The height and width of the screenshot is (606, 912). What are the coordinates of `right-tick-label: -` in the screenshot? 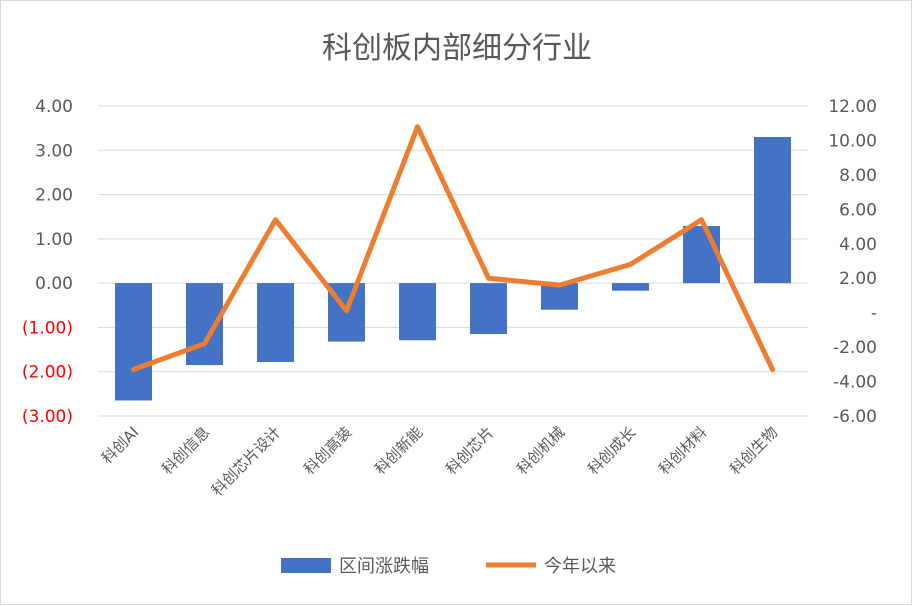 It's located at (874, 314).